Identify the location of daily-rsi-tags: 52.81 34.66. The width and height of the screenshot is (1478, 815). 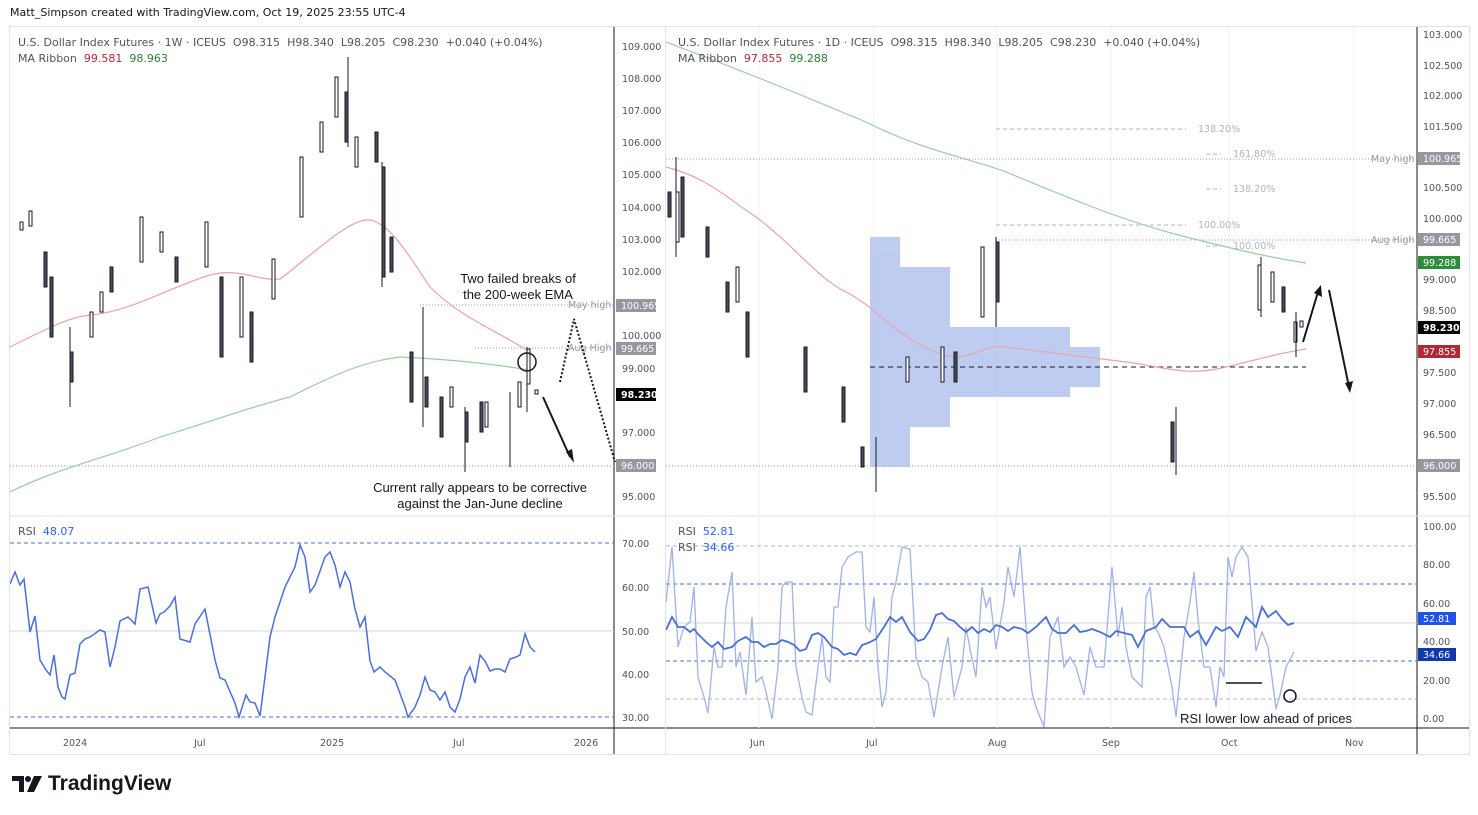
(1437, 636).